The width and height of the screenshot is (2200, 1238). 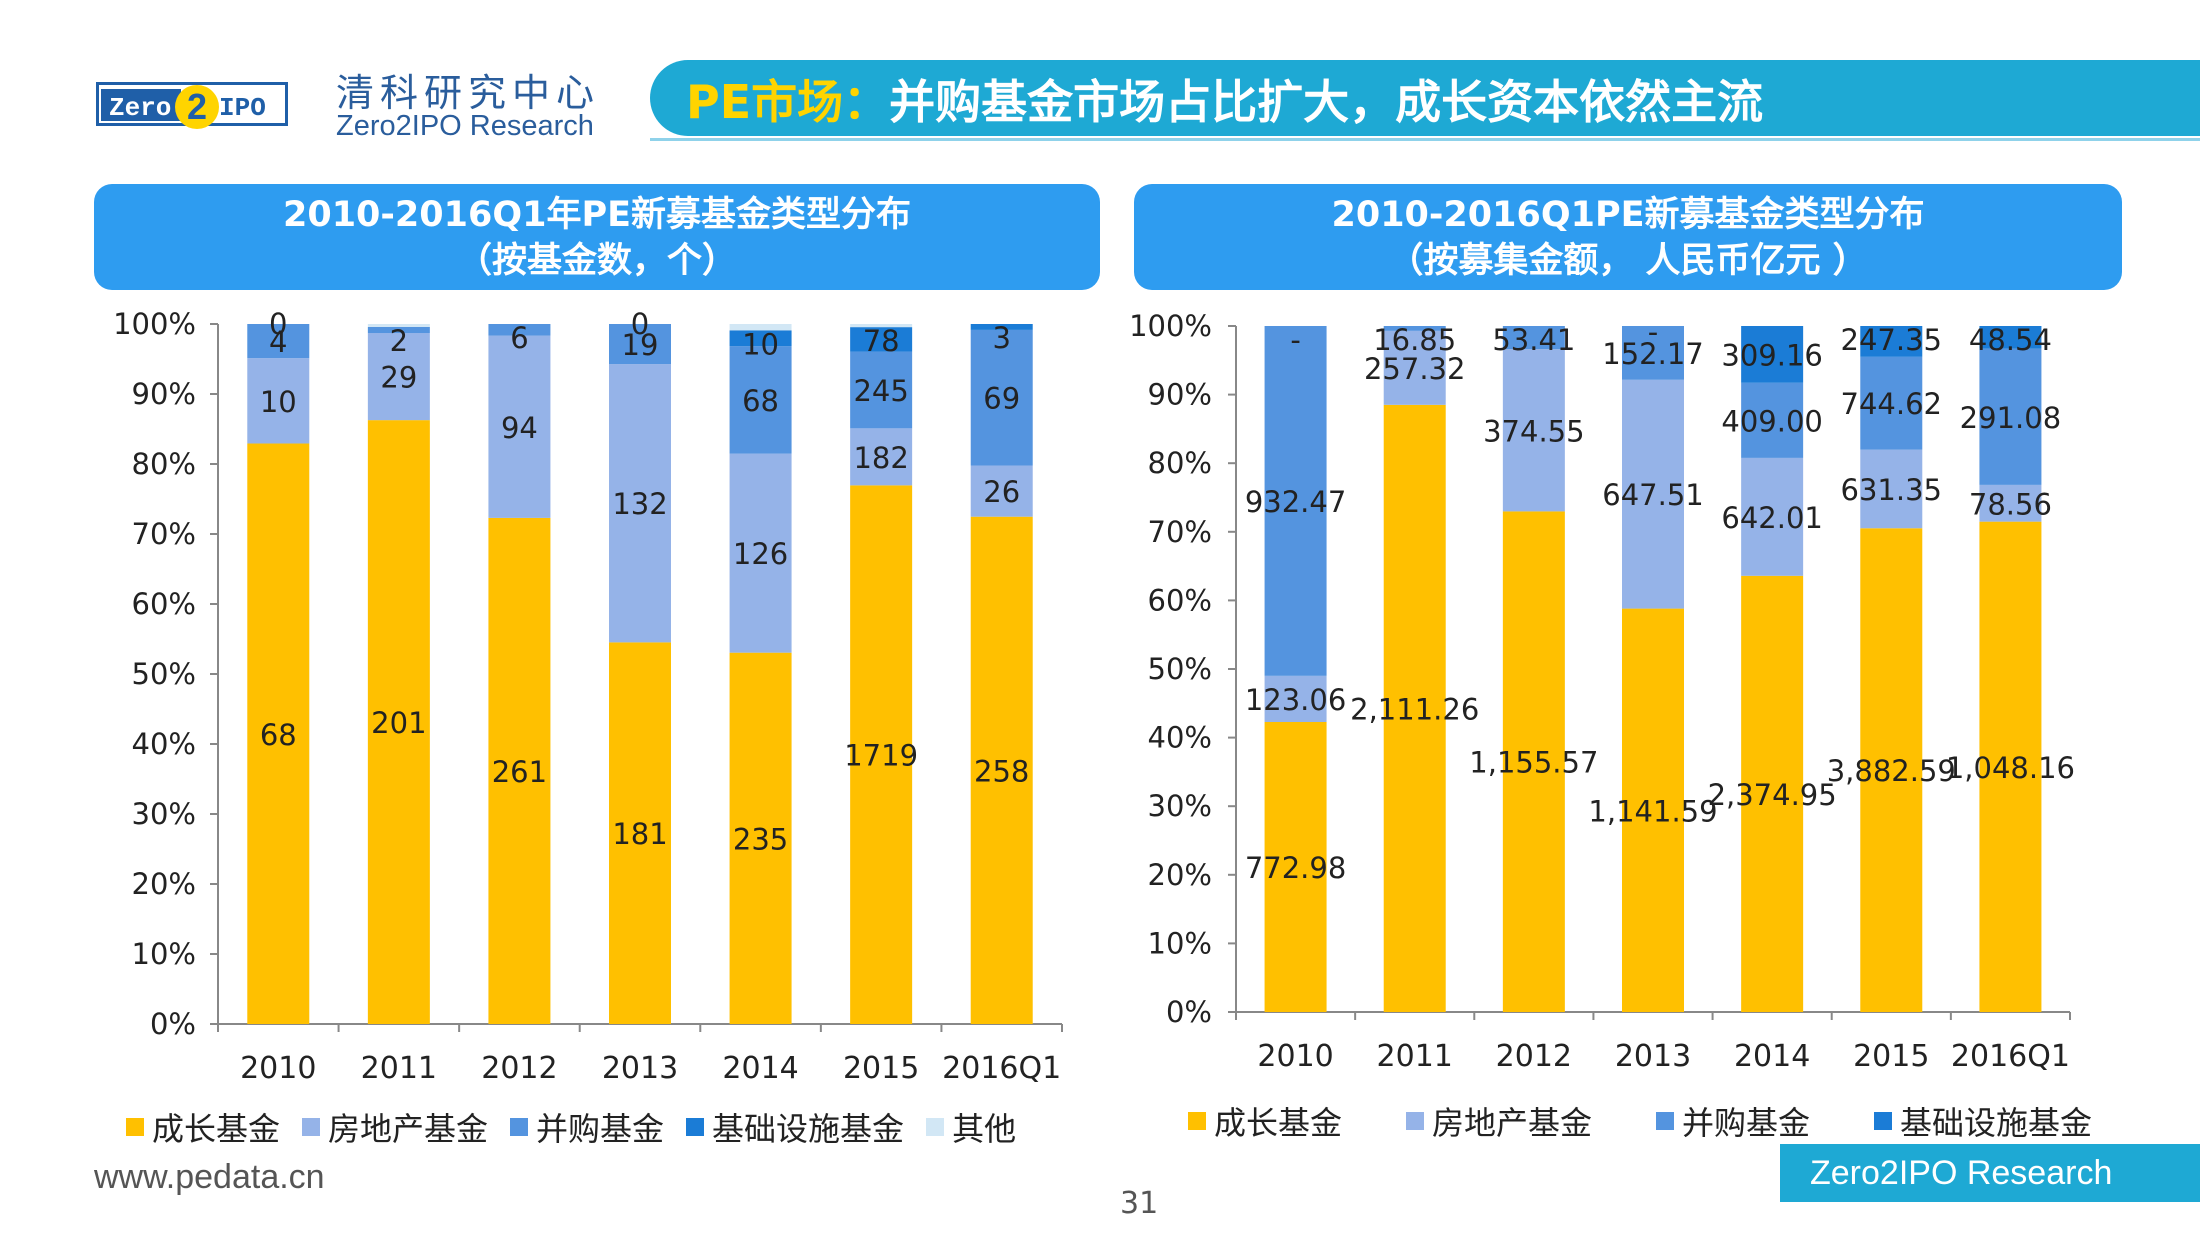 What do you see at coordinates (164, 884) in the screenshot?
I see `chart1-y-tick-label: 20%` at bounding box center [164, 884].